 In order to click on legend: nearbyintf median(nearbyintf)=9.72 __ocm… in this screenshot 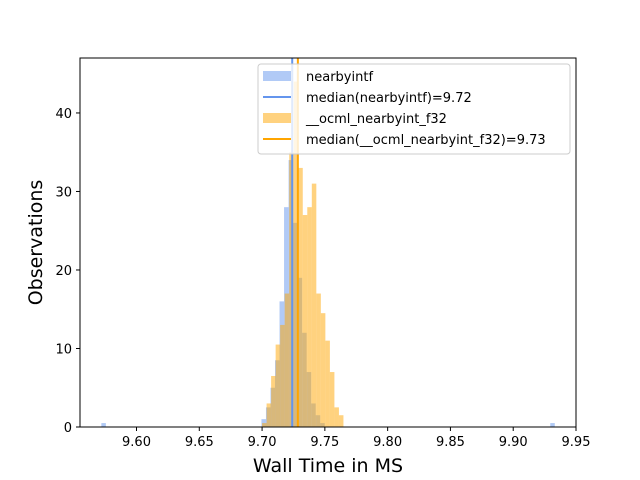, I will do `click(414, 109)`.